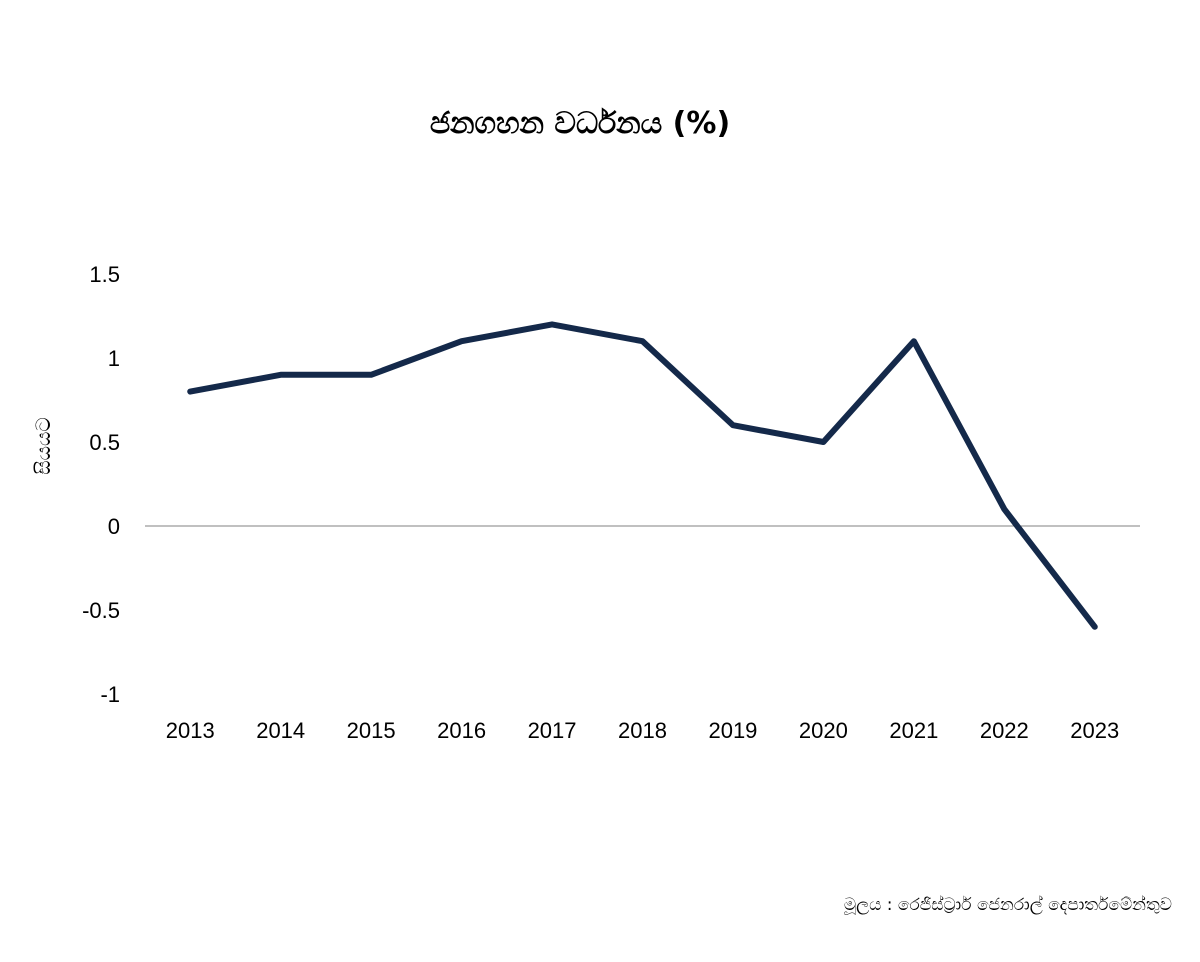 The height and width of the screenshot is (962, 1200). I want to click on x-tick-label: 2018, so click(642, 730).